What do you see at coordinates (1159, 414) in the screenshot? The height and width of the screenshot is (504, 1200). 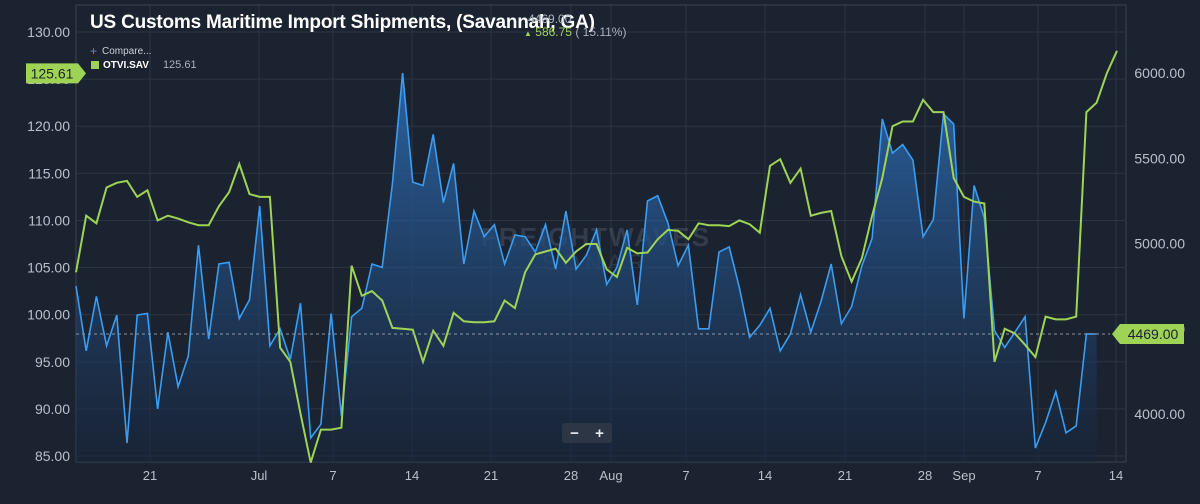 I see `right-tick-label: 4000.00` at bounding box center [1159, 414].